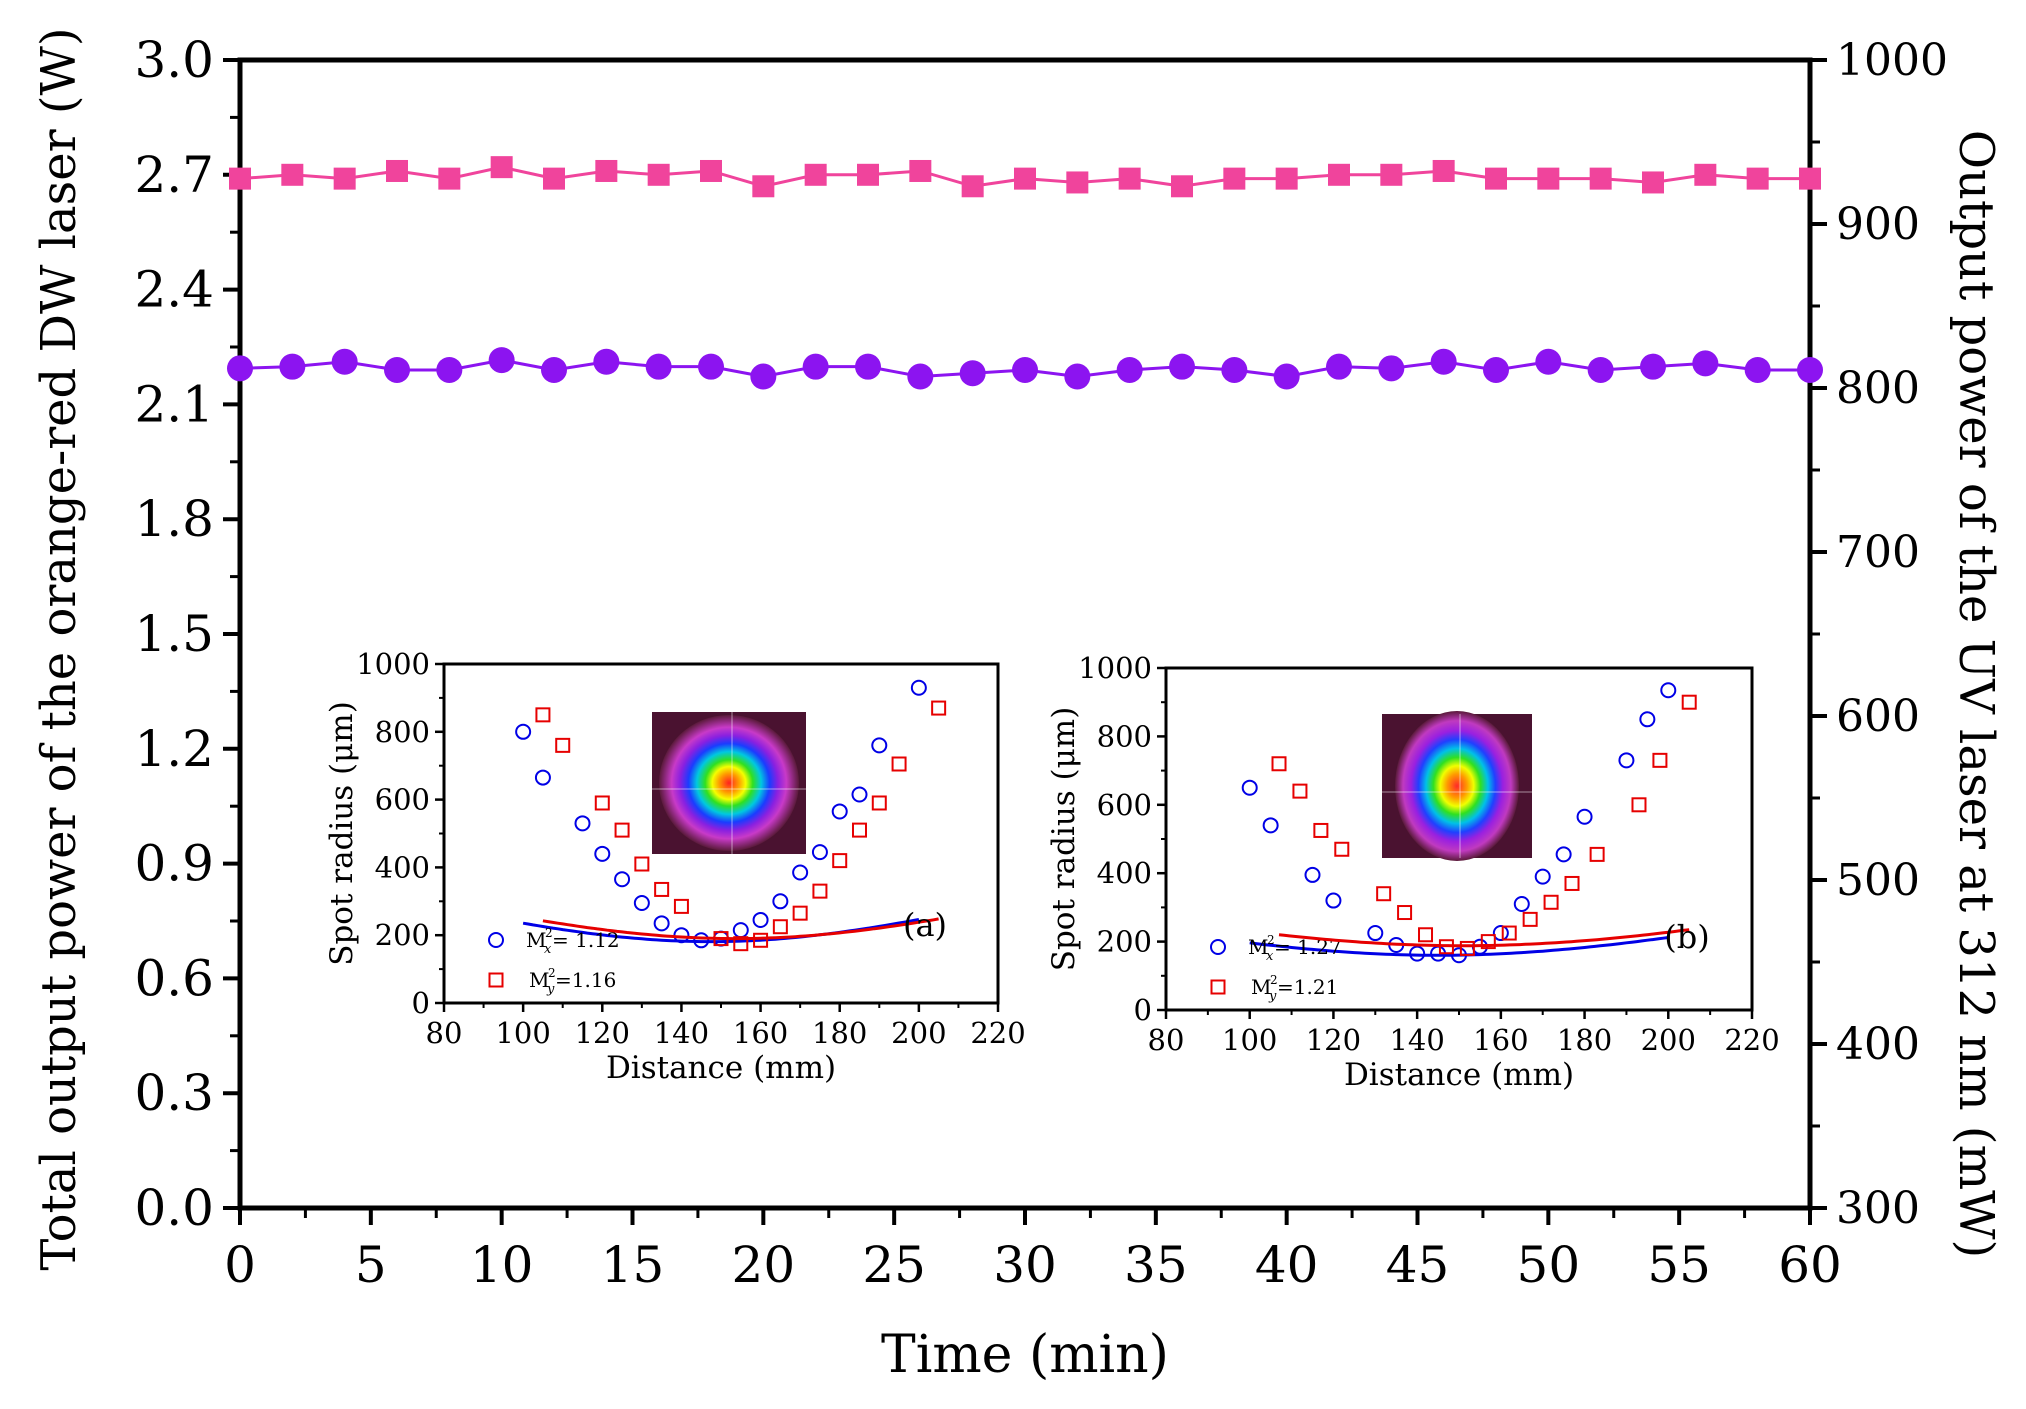 The width and height of the screenshot is (2026, 1409). Describe the element at coordinates (1025, 1265) in the screenshot. I see `x-tick-label: 30` at that location.